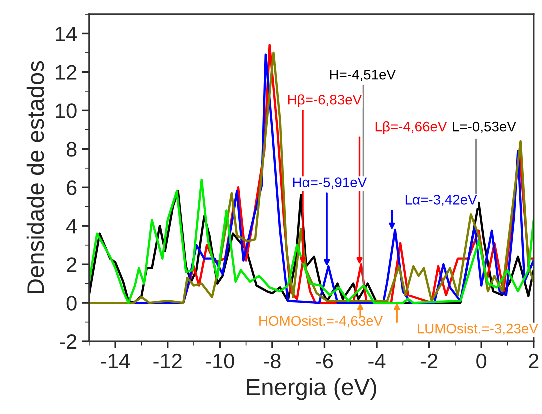  I want to click on x-tick-label: -14, so click(115, 361).